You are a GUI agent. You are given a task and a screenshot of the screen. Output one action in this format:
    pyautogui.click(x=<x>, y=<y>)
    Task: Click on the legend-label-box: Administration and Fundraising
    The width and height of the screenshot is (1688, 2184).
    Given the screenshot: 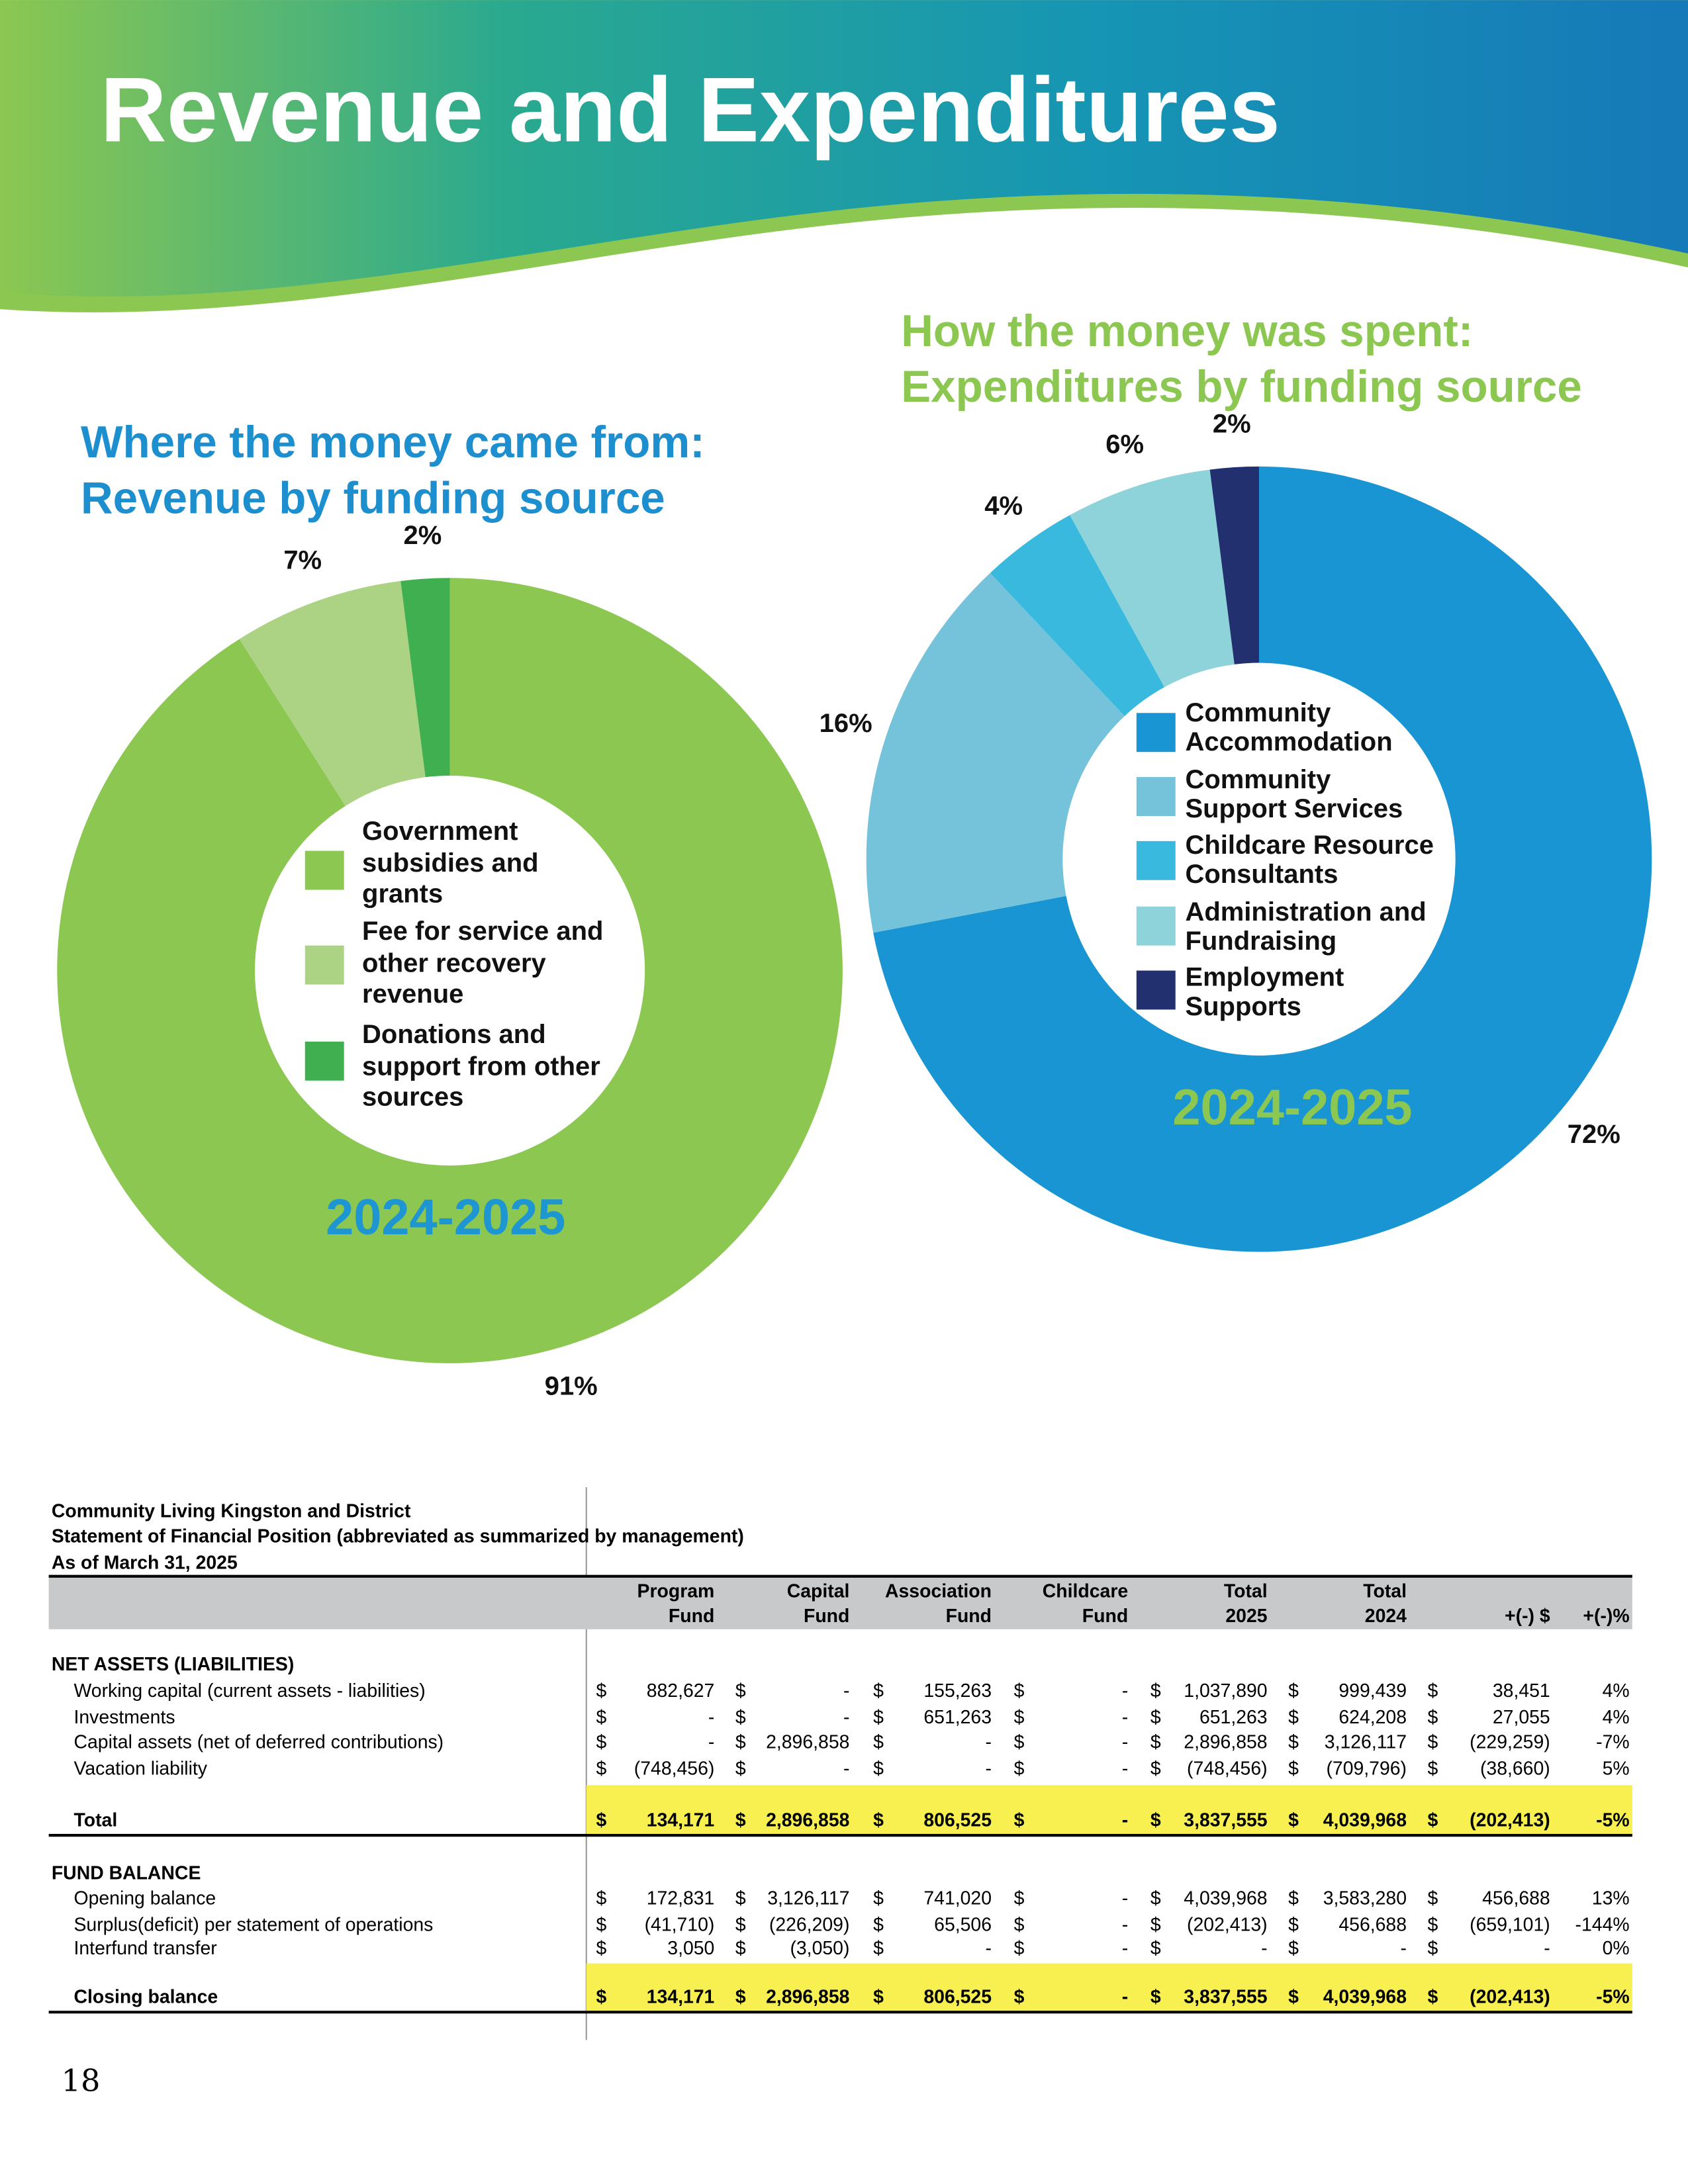 What is the action you would take?
    pyautogui.click(x=1306, y=927)
    